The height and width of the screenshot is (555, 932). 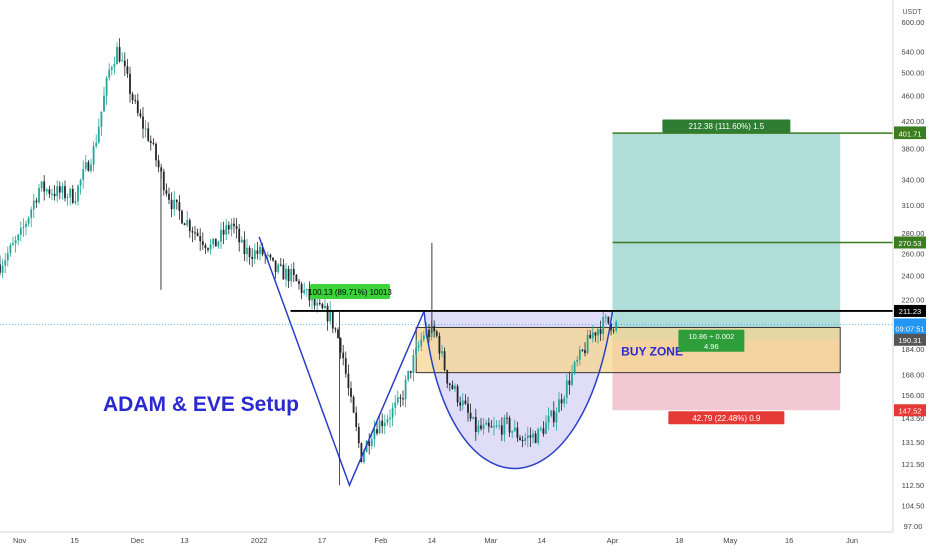 I want to click on measure-badge, so click(x=350, y=291).